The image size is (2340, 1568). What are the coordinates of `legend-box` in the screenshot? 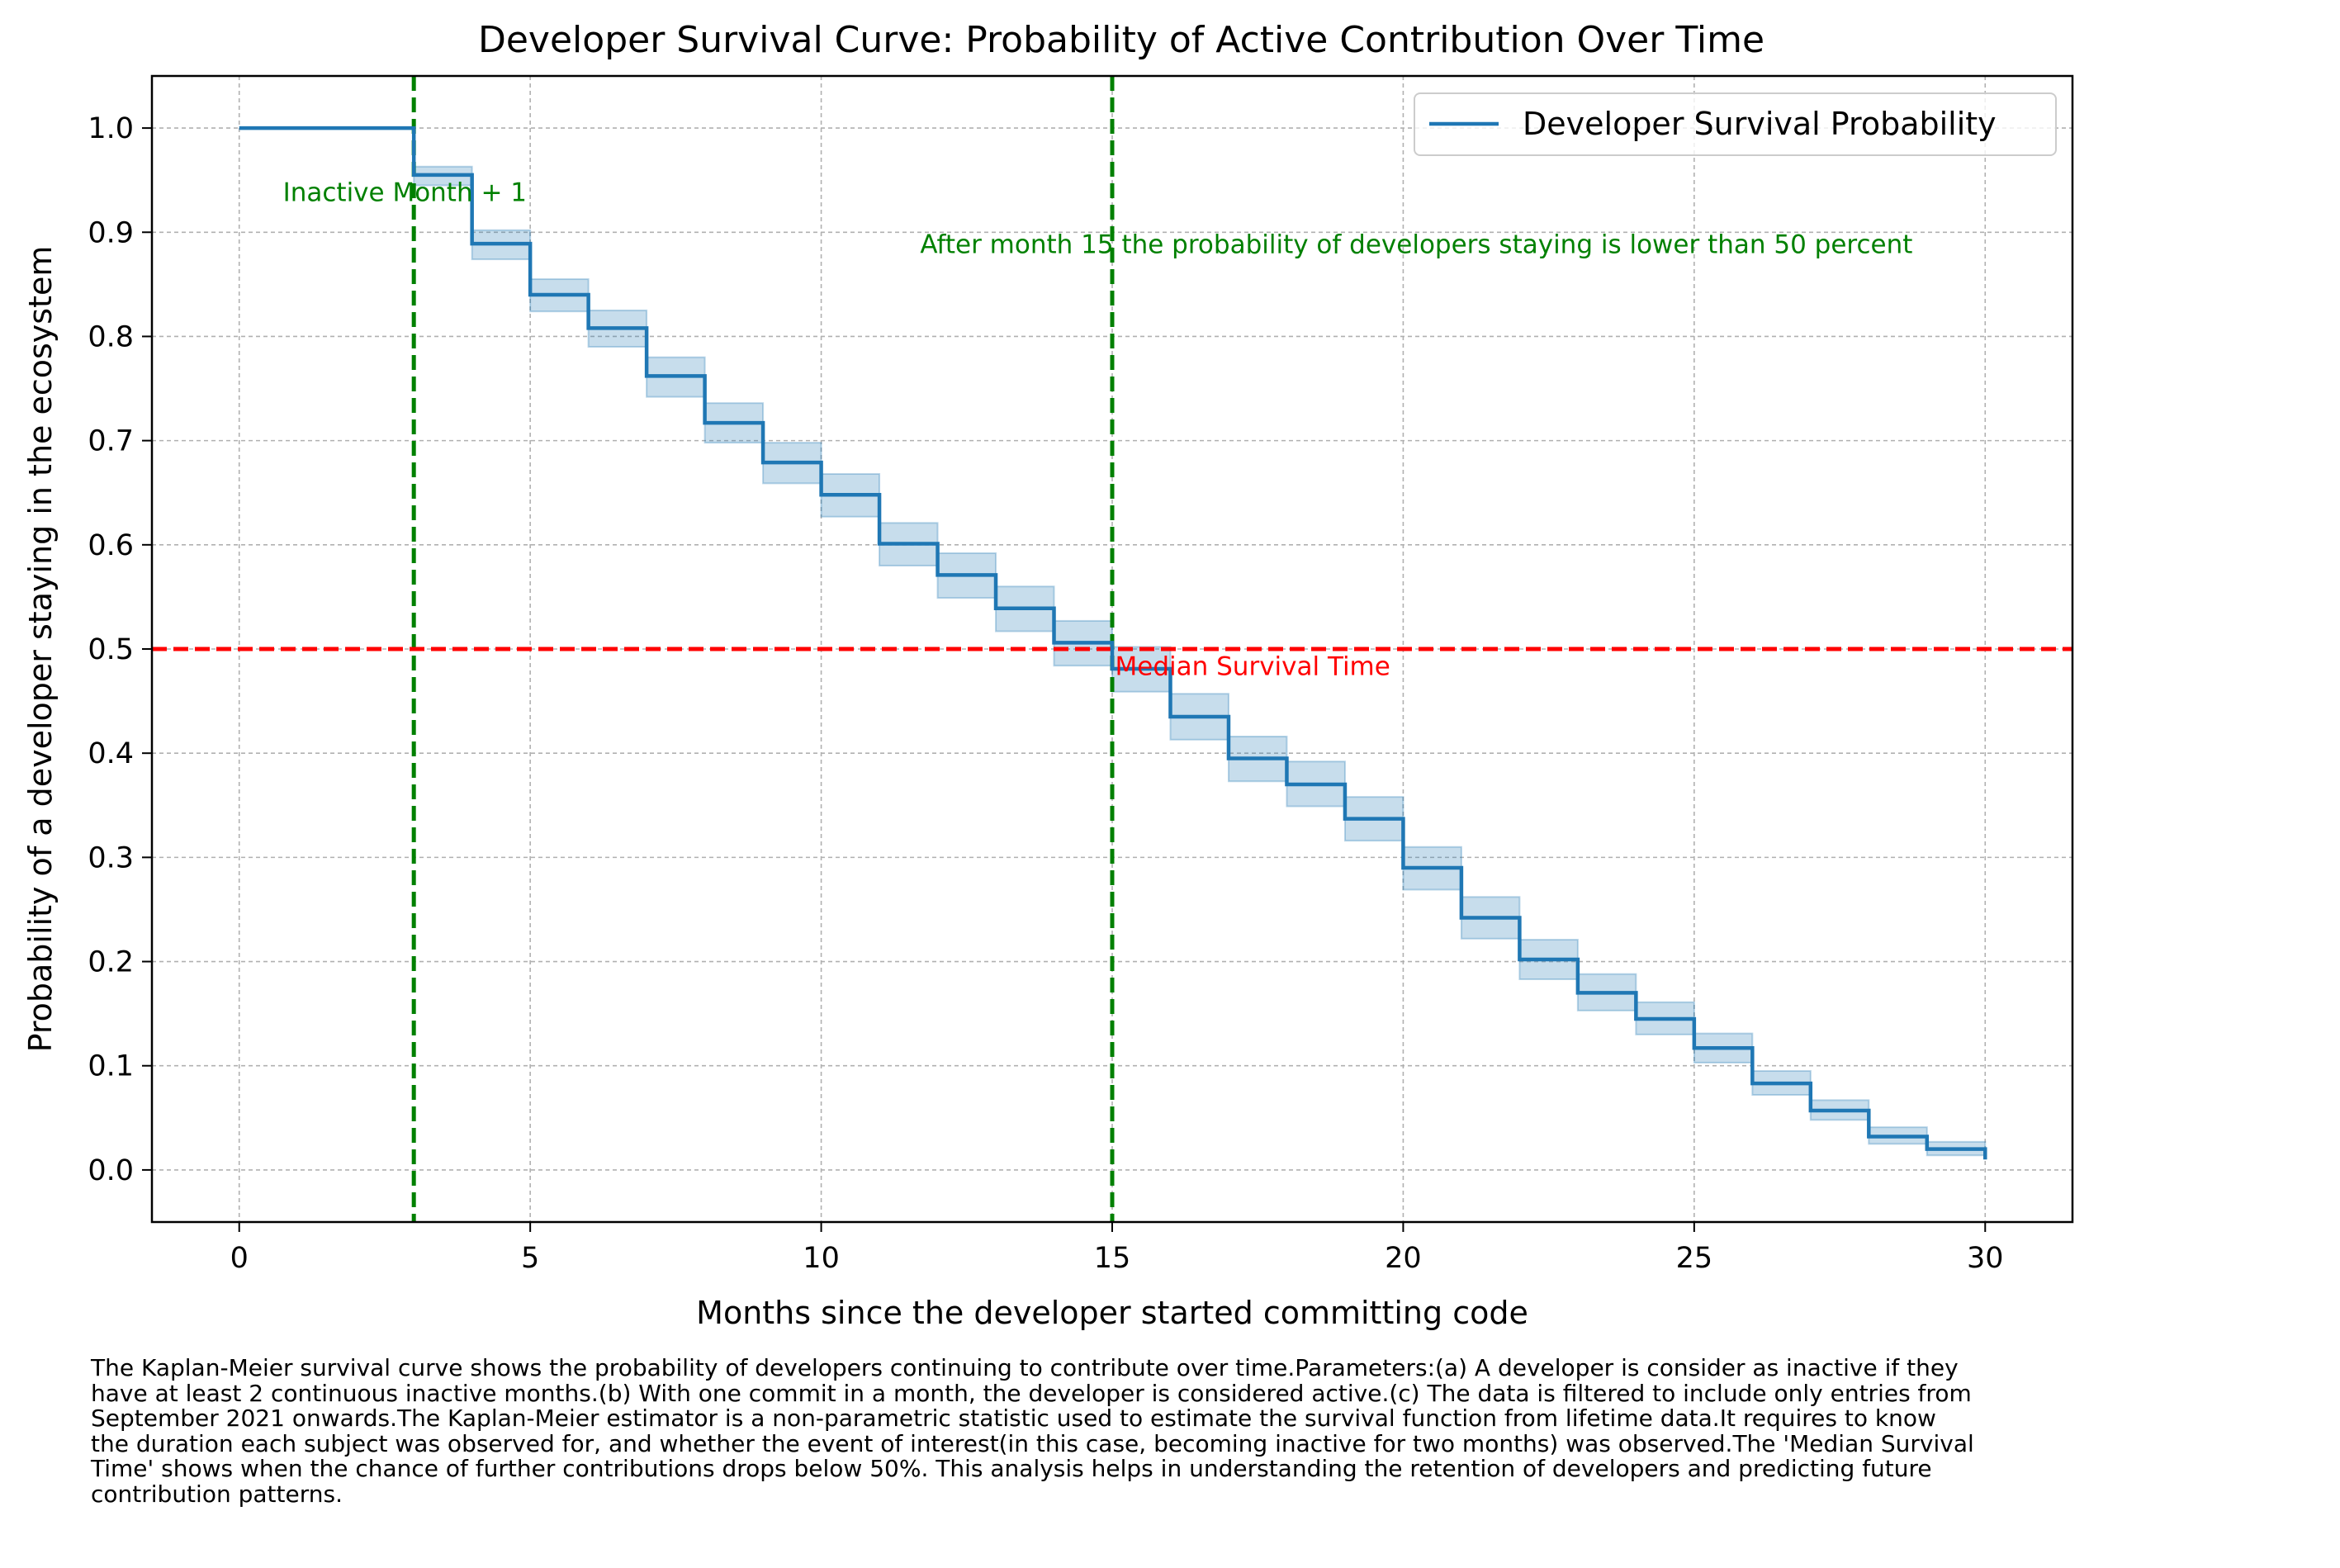 It's located at (1735, 124).